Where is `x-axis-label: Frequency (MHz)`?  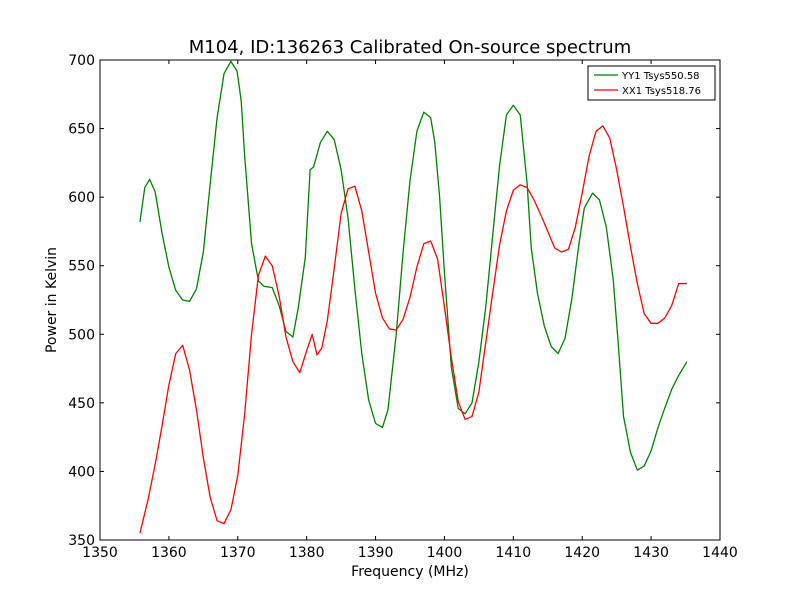 x-axis-label: Frequency (MHz) is located at coordinates (410, 572).